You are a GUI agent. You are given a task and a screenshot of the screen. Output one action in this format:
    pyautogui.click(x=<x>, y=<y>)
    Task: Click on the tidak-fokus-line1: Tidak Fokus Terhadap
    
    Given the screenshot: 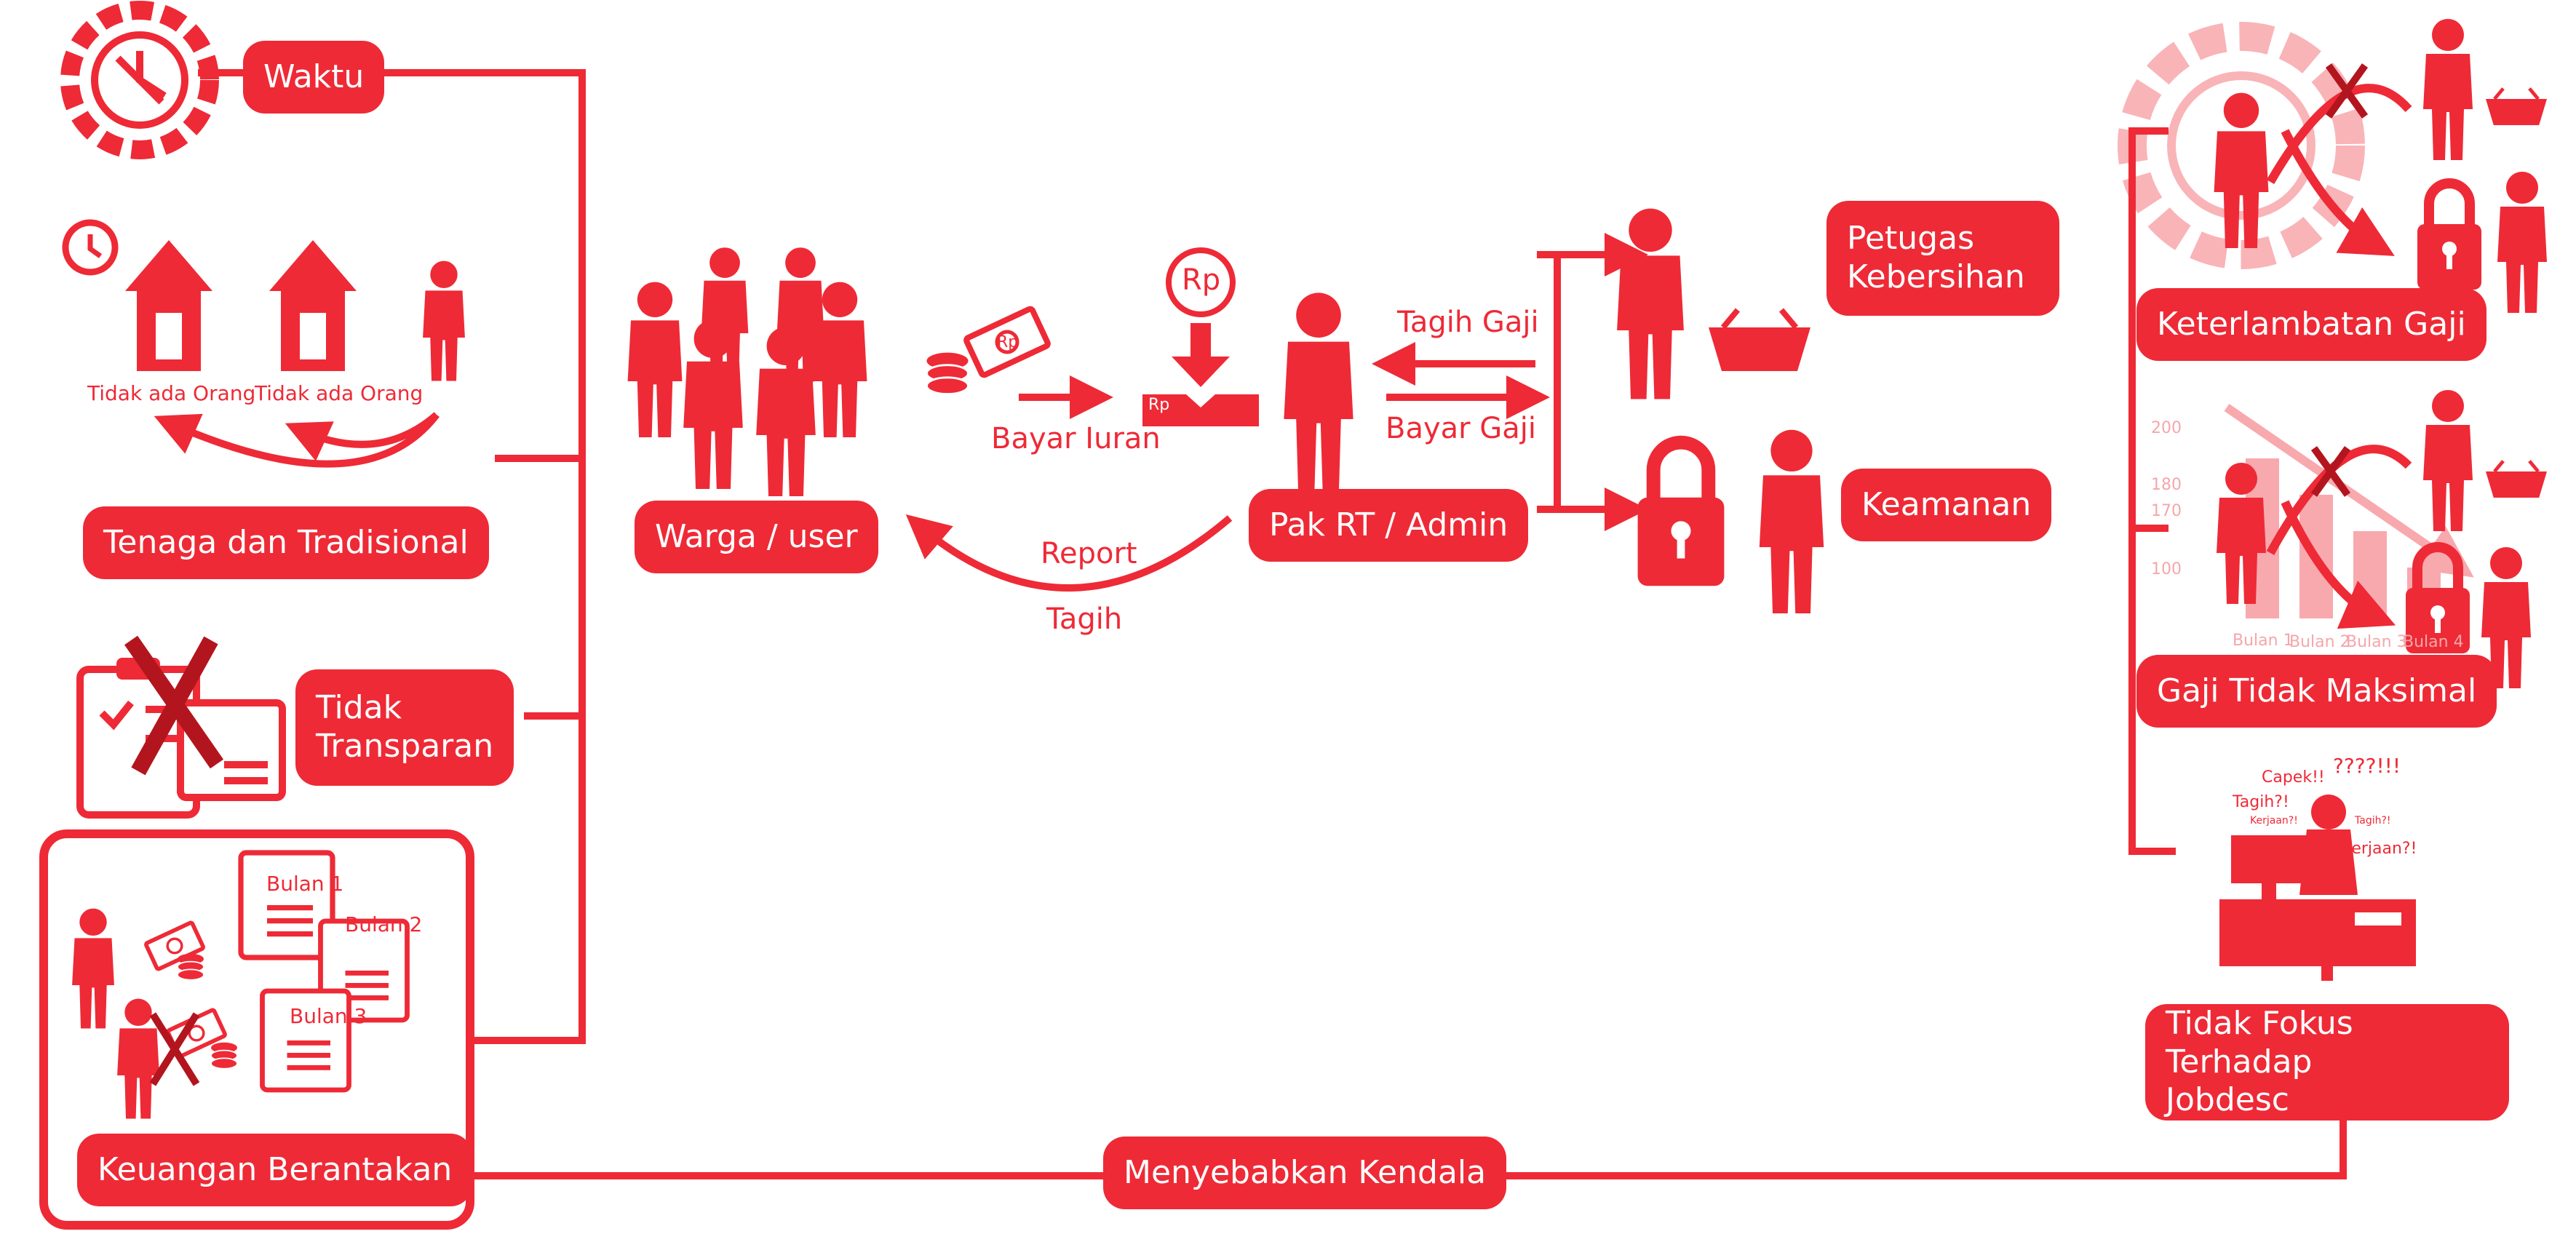 What is the action you would take?
    pyautogui.click(x=2259, y=1042)
    